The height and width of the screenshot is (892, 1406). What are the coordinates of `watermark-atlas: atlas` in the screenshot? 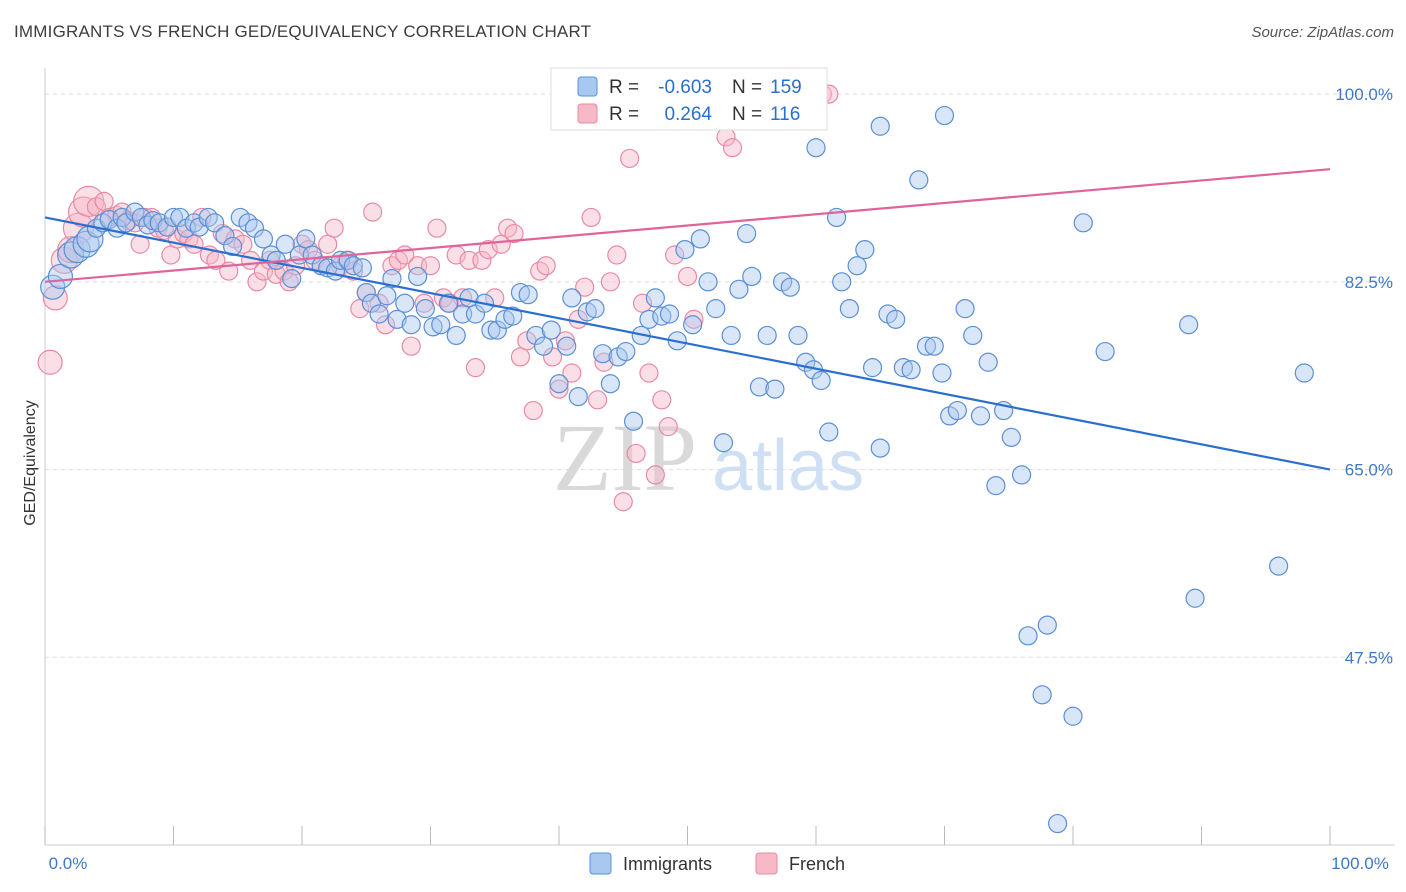 It's located at (788, 466).